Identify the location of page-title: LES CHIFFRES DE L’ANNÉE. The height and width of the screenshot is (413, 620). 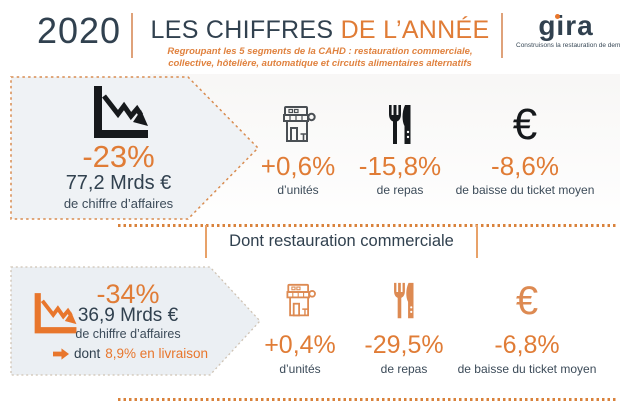
(320, 30).